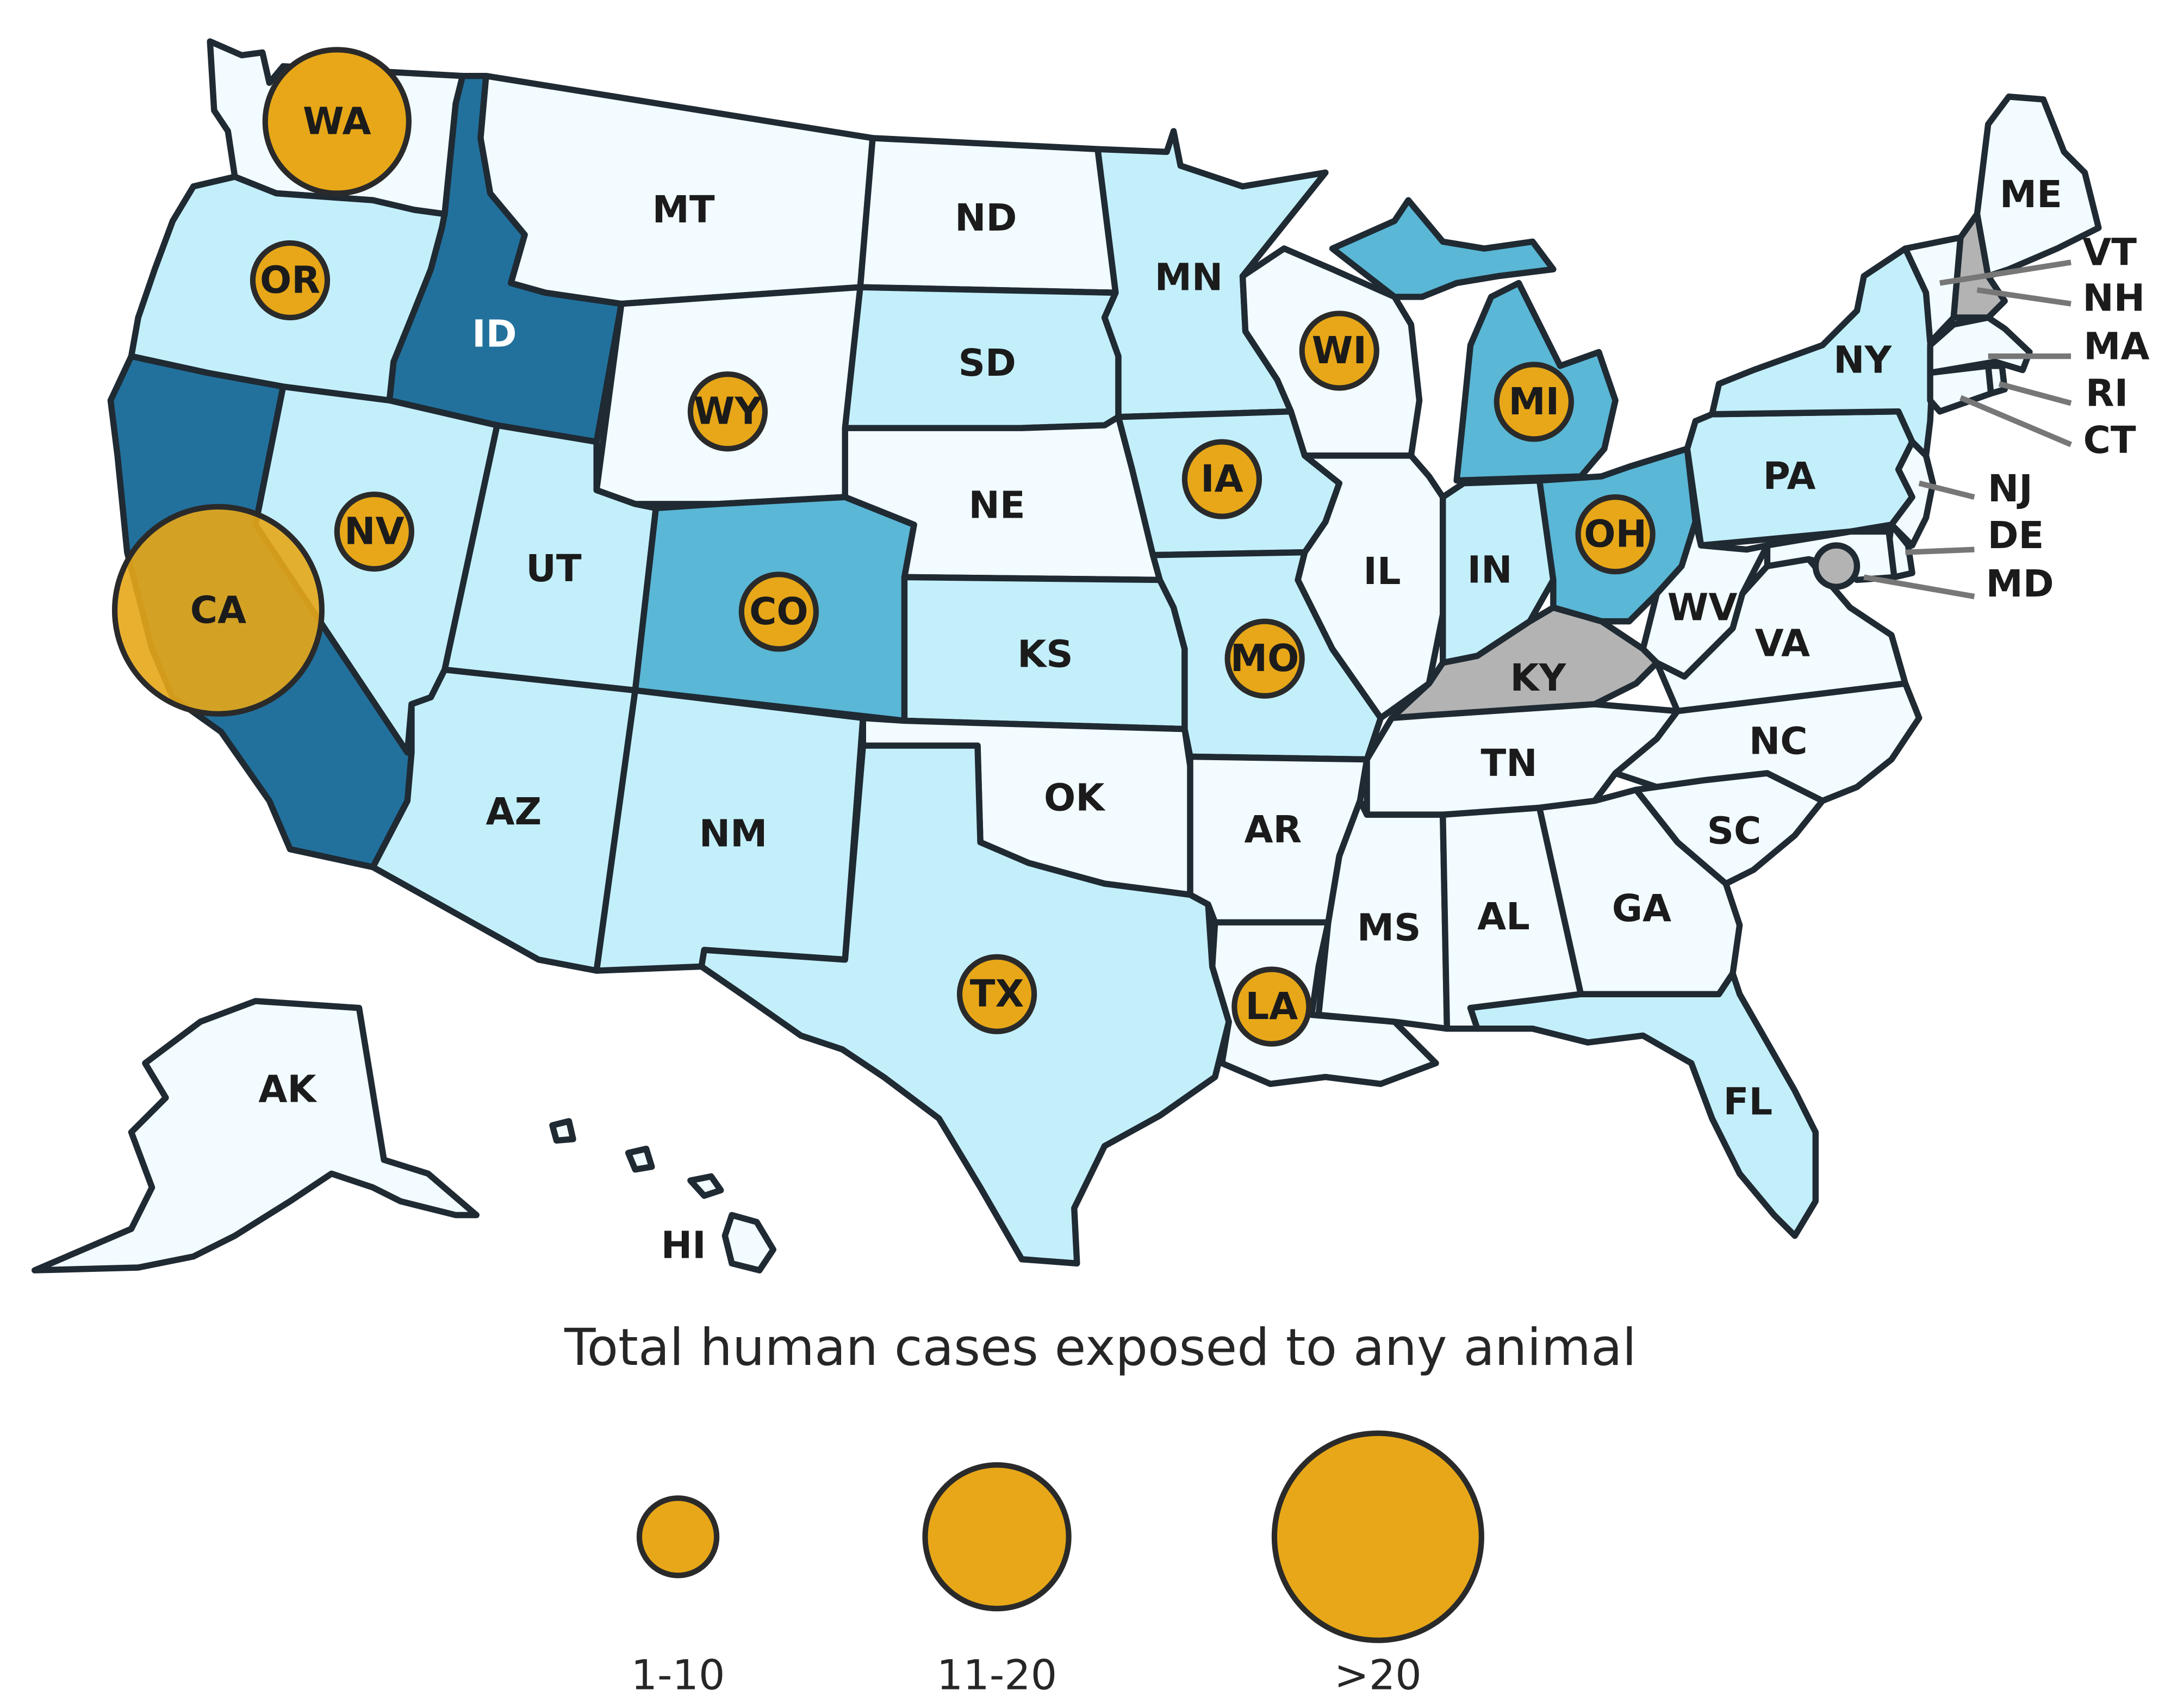  I want to click on label-fl: FL, so click(1748, 1101).